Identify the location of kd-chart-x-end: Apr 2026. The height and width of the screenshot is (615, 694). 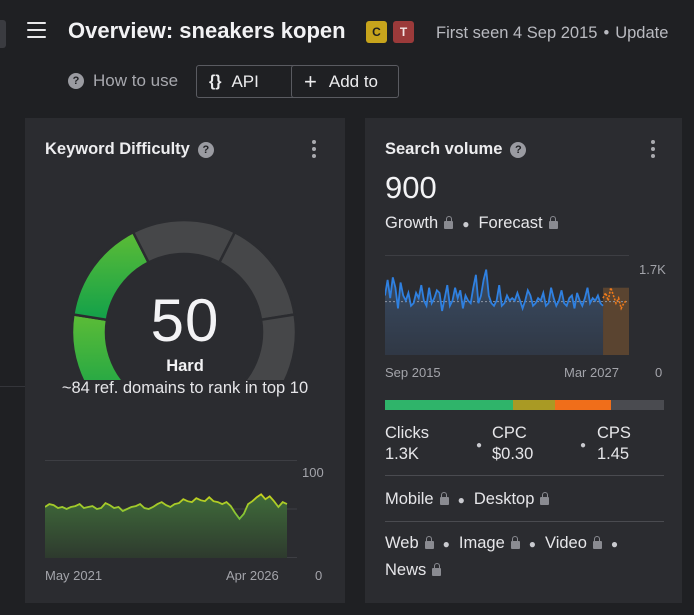
(252, 575).